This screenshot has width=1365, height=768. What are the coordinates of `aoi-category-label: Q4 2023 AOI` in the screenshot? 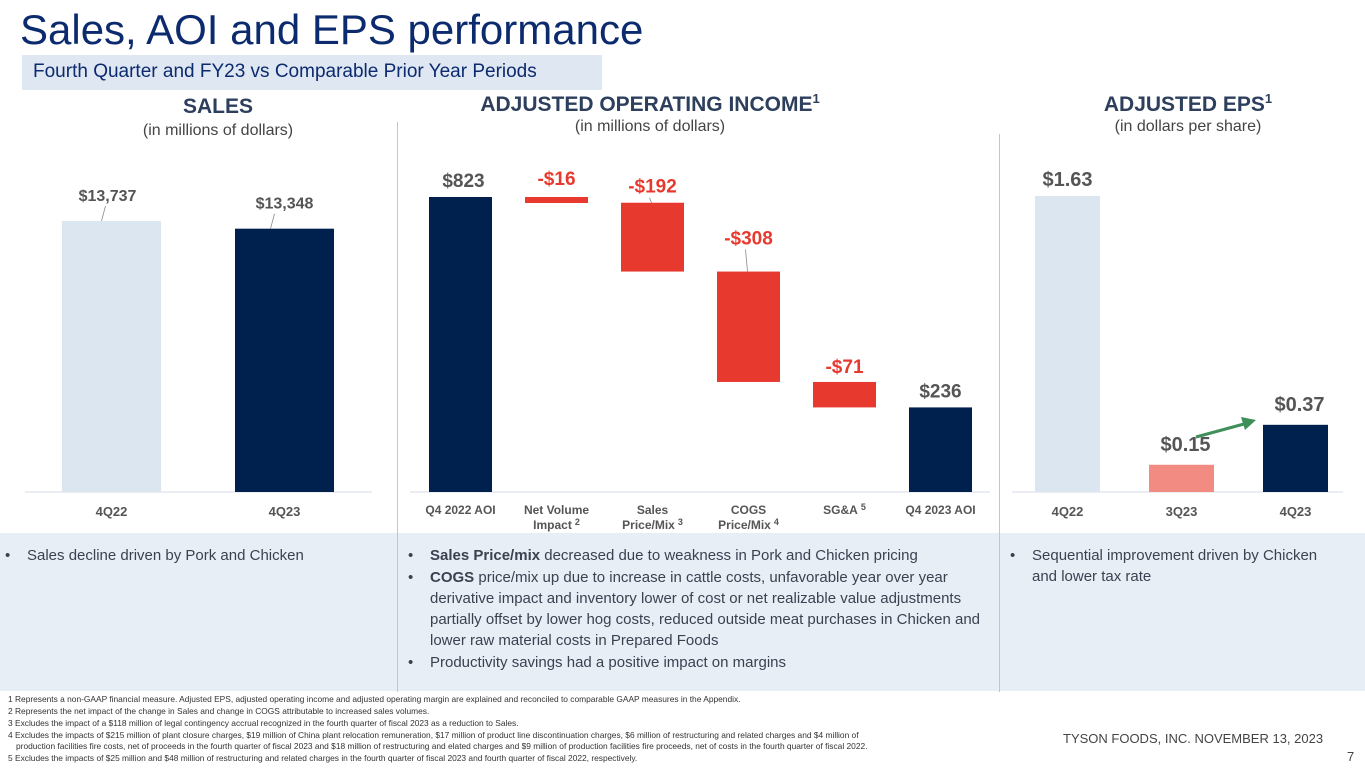 It's located at (940, 510).